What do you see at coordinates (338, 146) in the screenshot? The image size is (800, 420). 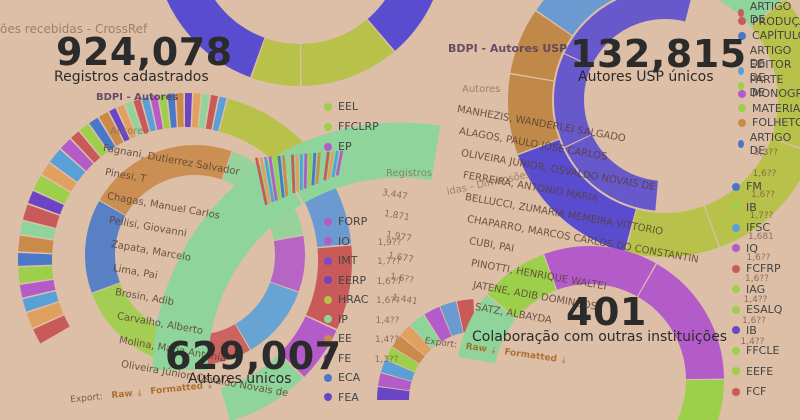 I see `left-legend-item: EP` at bounding box center [338, 146].